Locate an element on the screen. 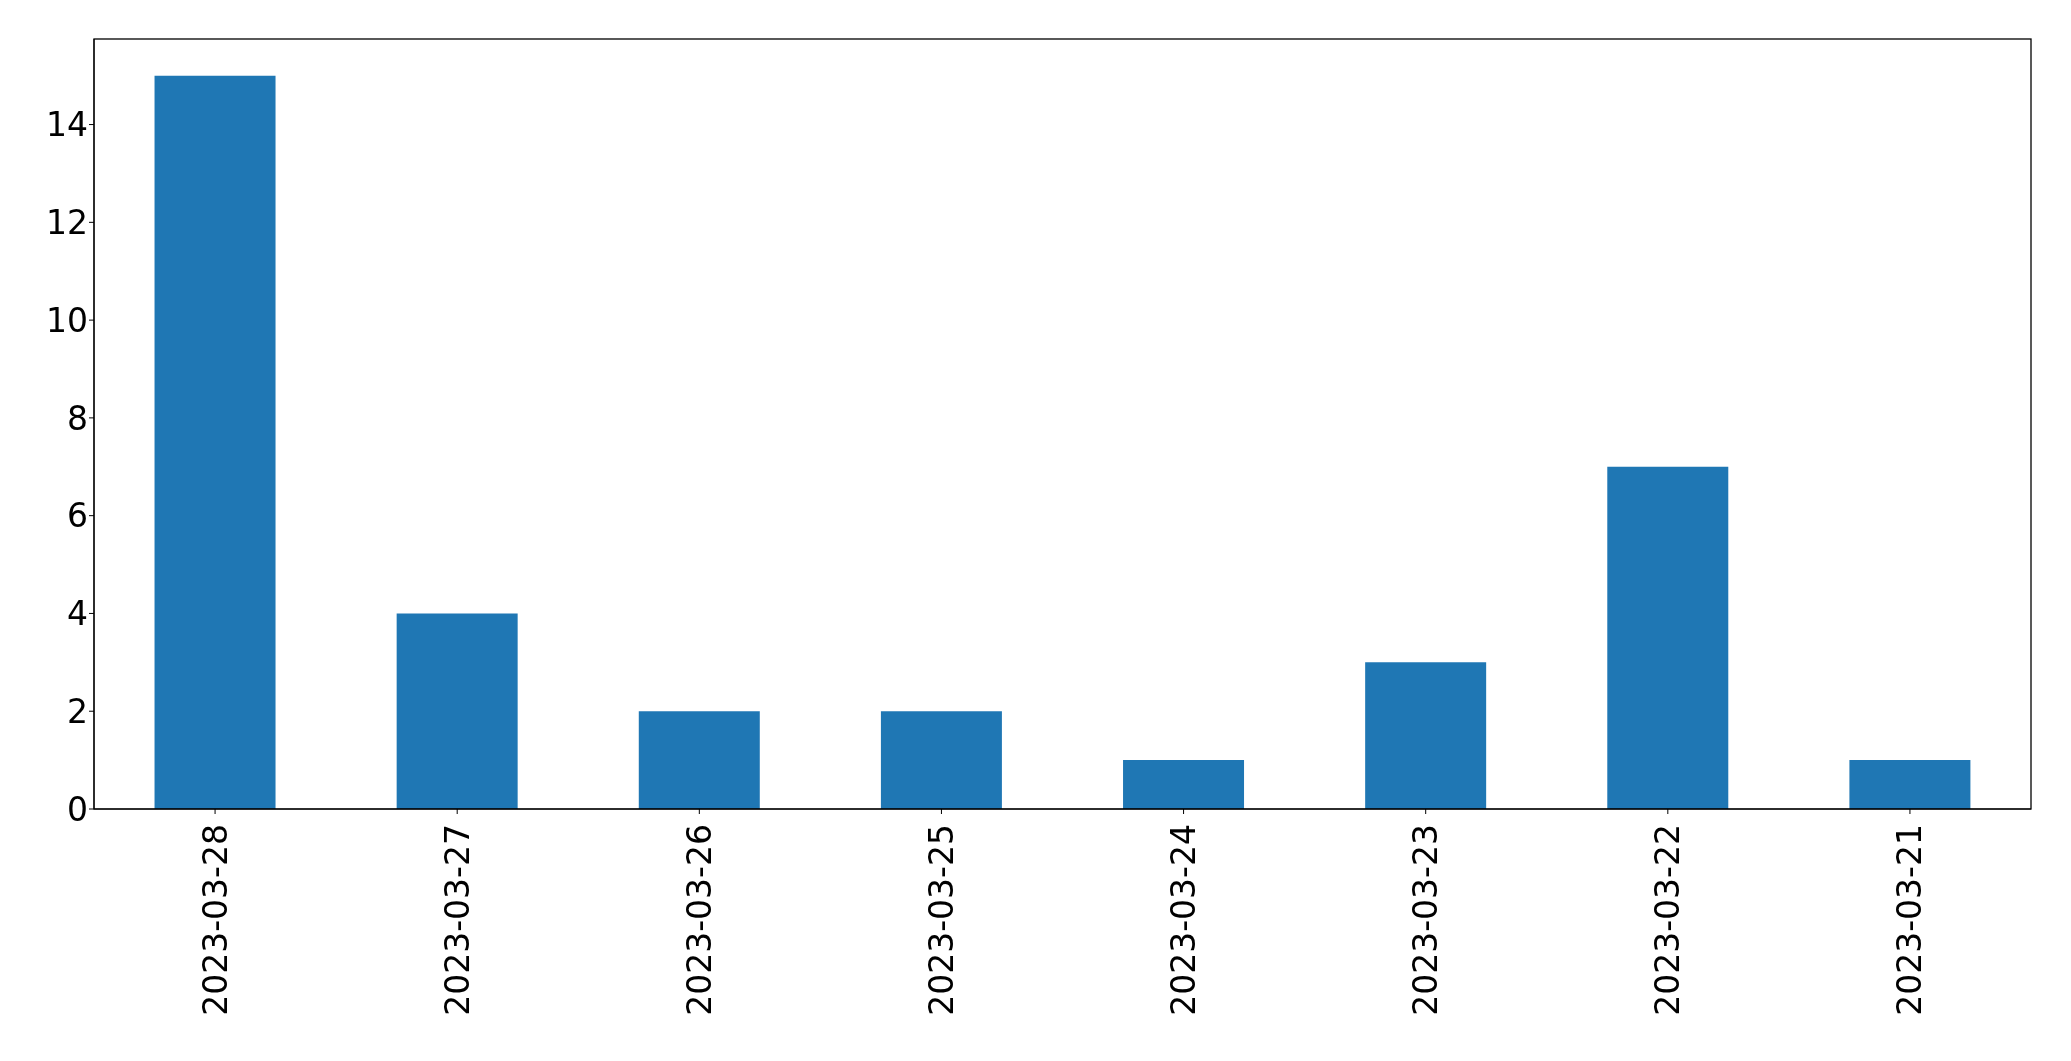  x-tick-label: 2023-03-23 is located at coordinates (1426, 920).